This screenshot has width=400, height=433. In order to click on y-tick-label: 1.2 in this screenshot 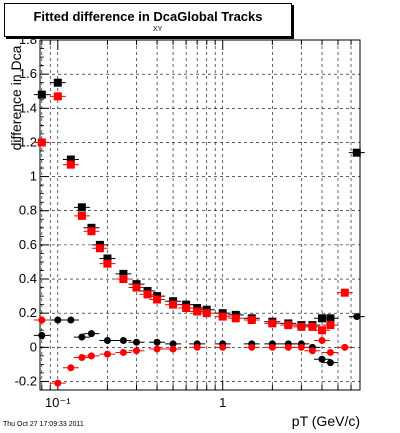, I will do `click(28, 141)`.